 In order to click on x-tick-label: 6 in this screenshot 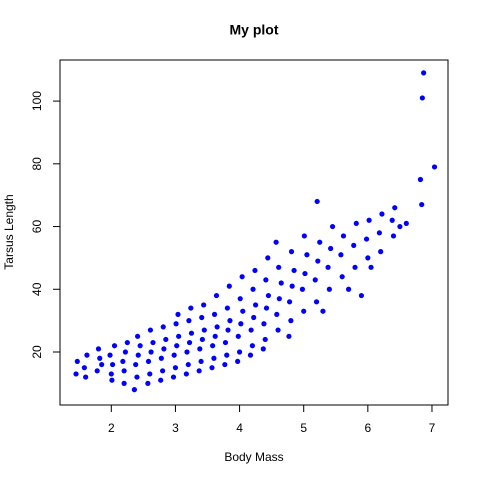, I will do `click(367, 428)`.